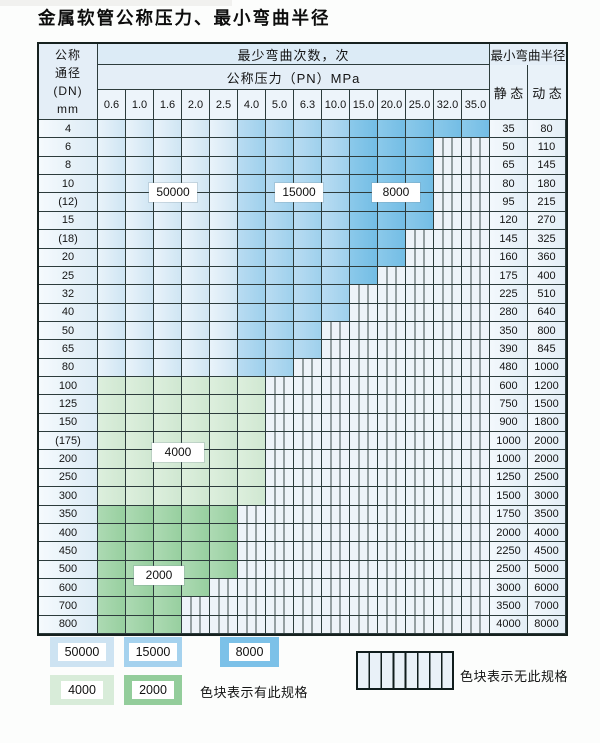 This screenshot has height=743, width=600. I want to click on cell-dynamic-radius: 845, so click(547, 349).